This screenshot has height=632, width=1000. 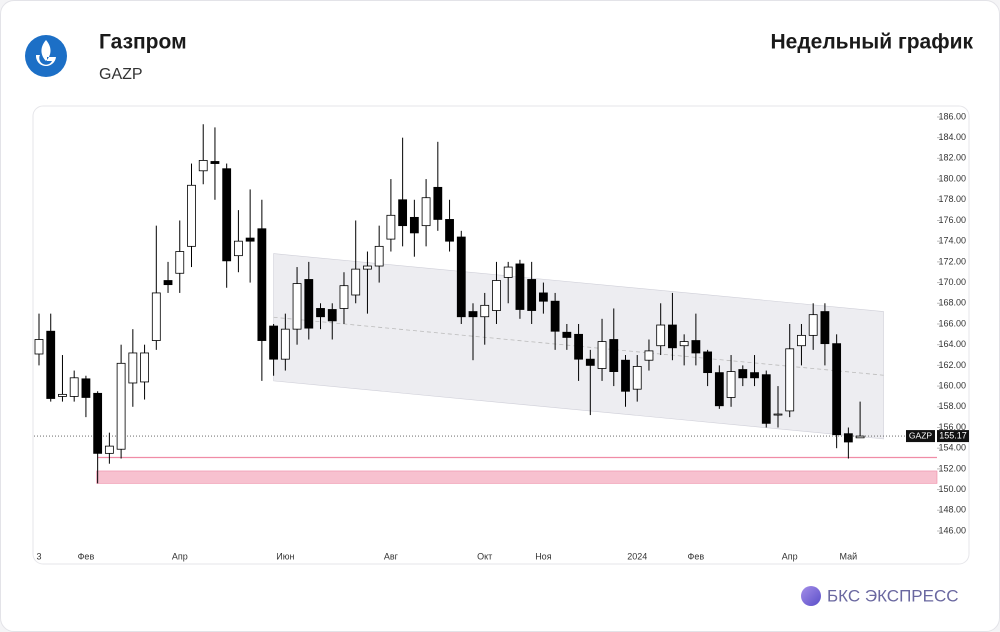 I want to click on y-tick-label: 186.00, so click(x=952, y=116).